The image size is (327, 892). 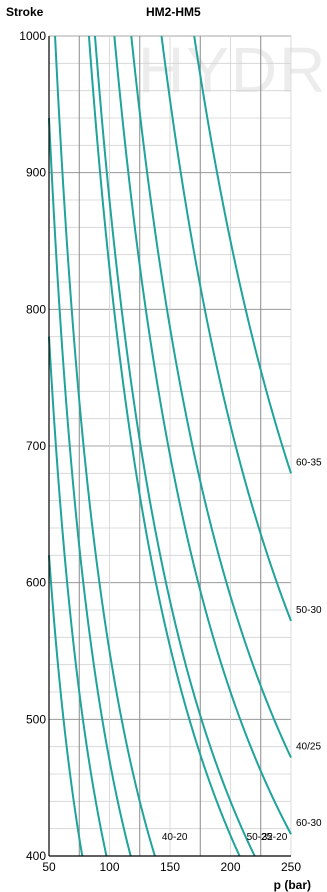 What do you see at coordinates (25, 12) in the screenshot?
I see `y-axis-title: Stroke` at bounding box center [25, 12].